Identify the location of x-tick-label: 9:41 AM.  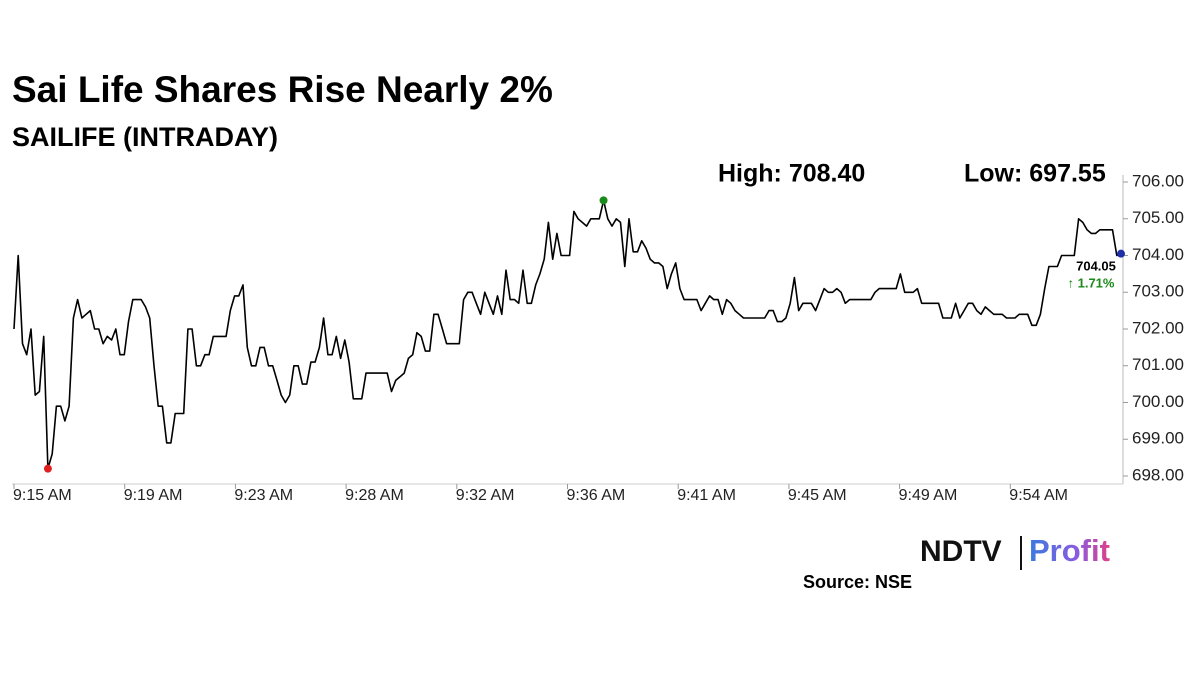
(706, 495).